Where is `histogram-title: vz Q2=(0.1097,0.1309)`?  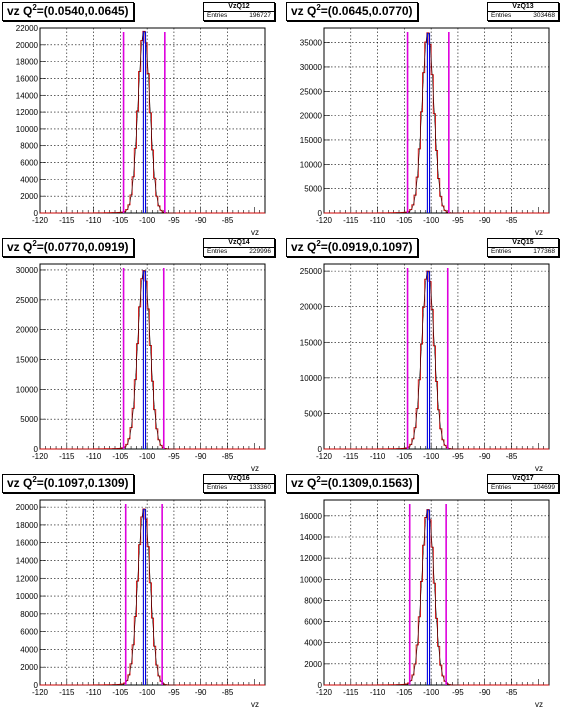
histogram-title: vz Q2=(0.1097,0.1309) is located at coordinates (68, 483).